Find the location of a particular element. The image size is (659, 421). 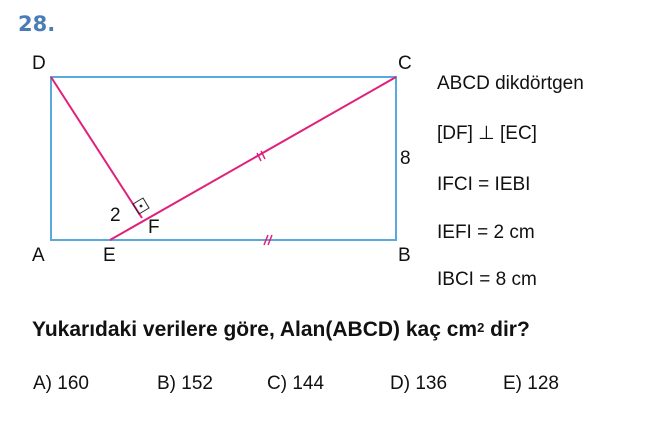

choice-a-value: 160 is located at coordinates (73, 383).